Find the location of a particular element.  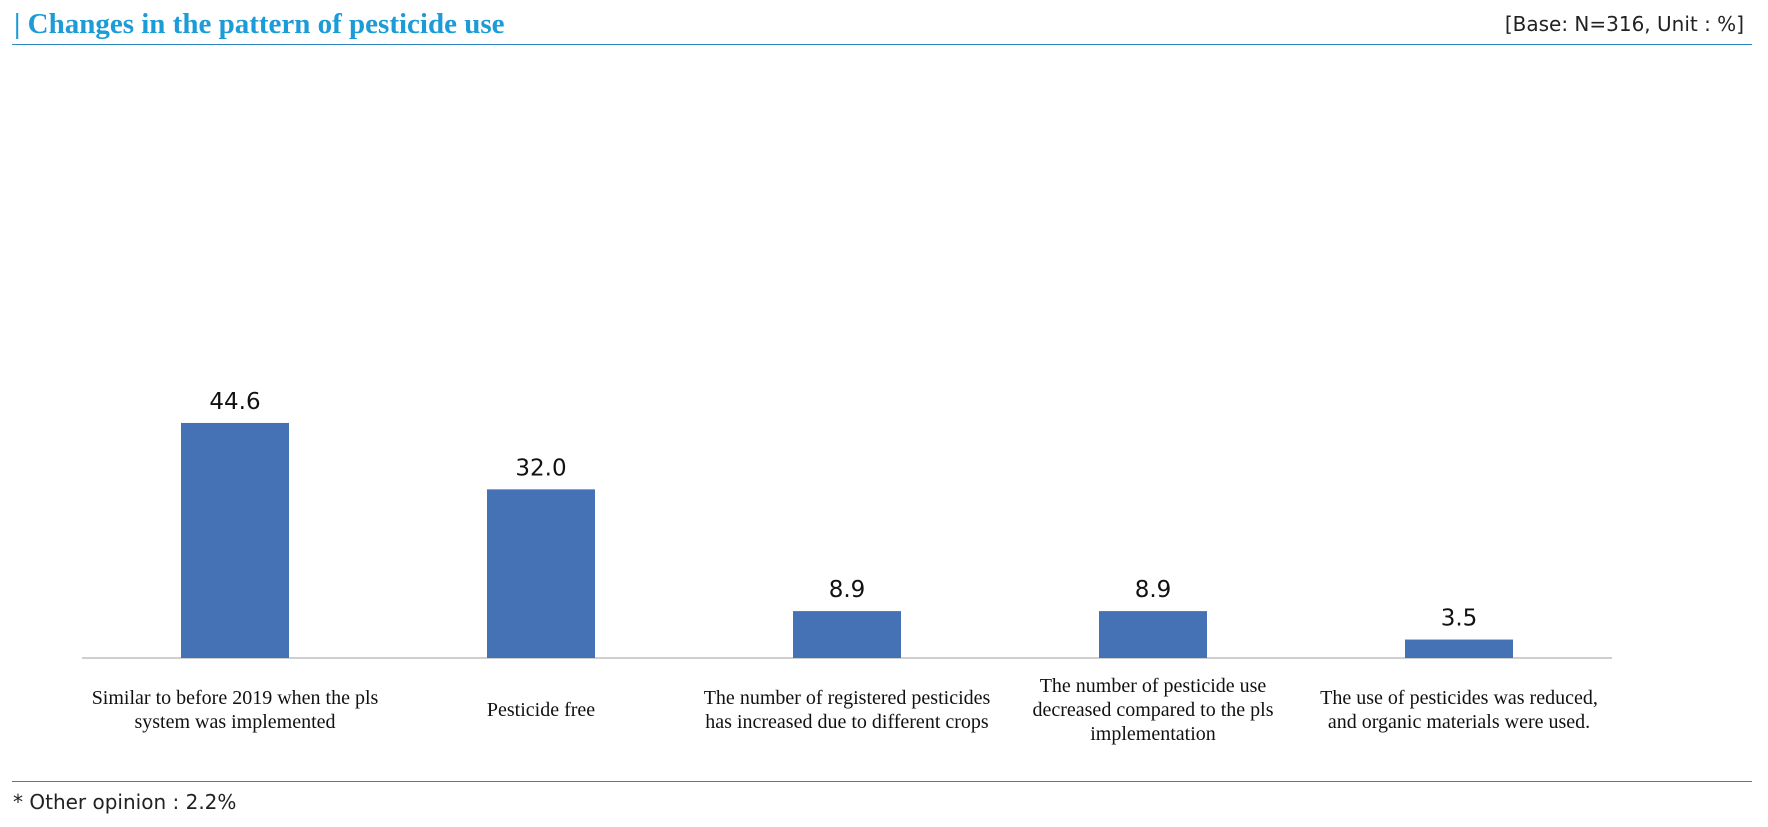

footnote: * Other opinion : 2.2% is located at coordinates (125, 802).